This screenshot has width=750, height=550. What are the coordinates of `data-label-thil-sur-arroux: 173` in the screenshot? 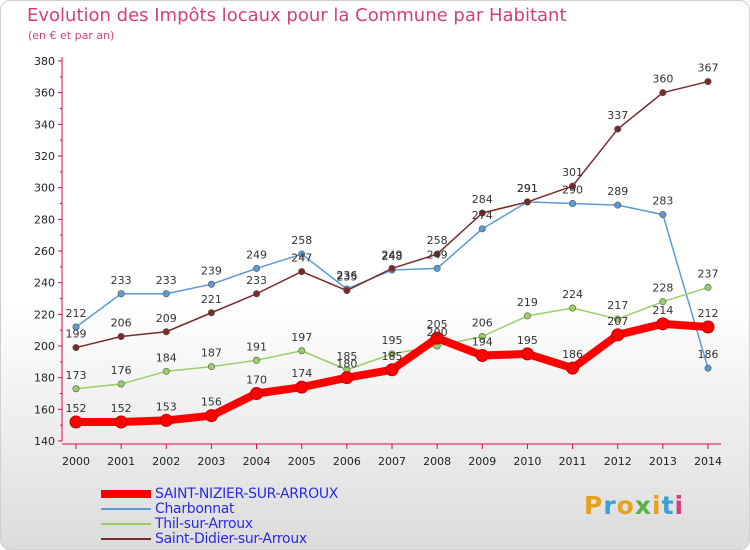 It's located at (76, 375).